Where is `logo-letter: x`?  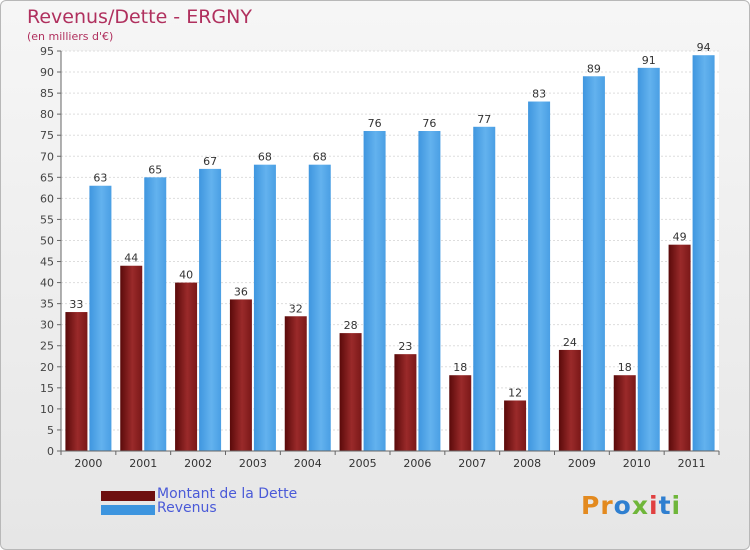 logo-letter: x is located at coordinates (640, 505).